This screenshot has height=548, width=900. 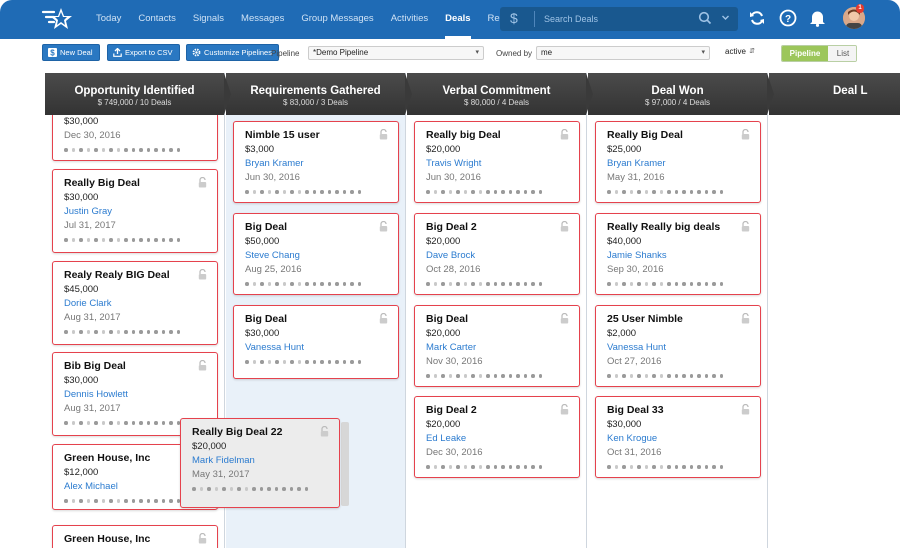 What do you see at coordinates (703, 52) in the screenshot?
I see `chevron-down-icon: ▾` at bounding box center [703, 52].